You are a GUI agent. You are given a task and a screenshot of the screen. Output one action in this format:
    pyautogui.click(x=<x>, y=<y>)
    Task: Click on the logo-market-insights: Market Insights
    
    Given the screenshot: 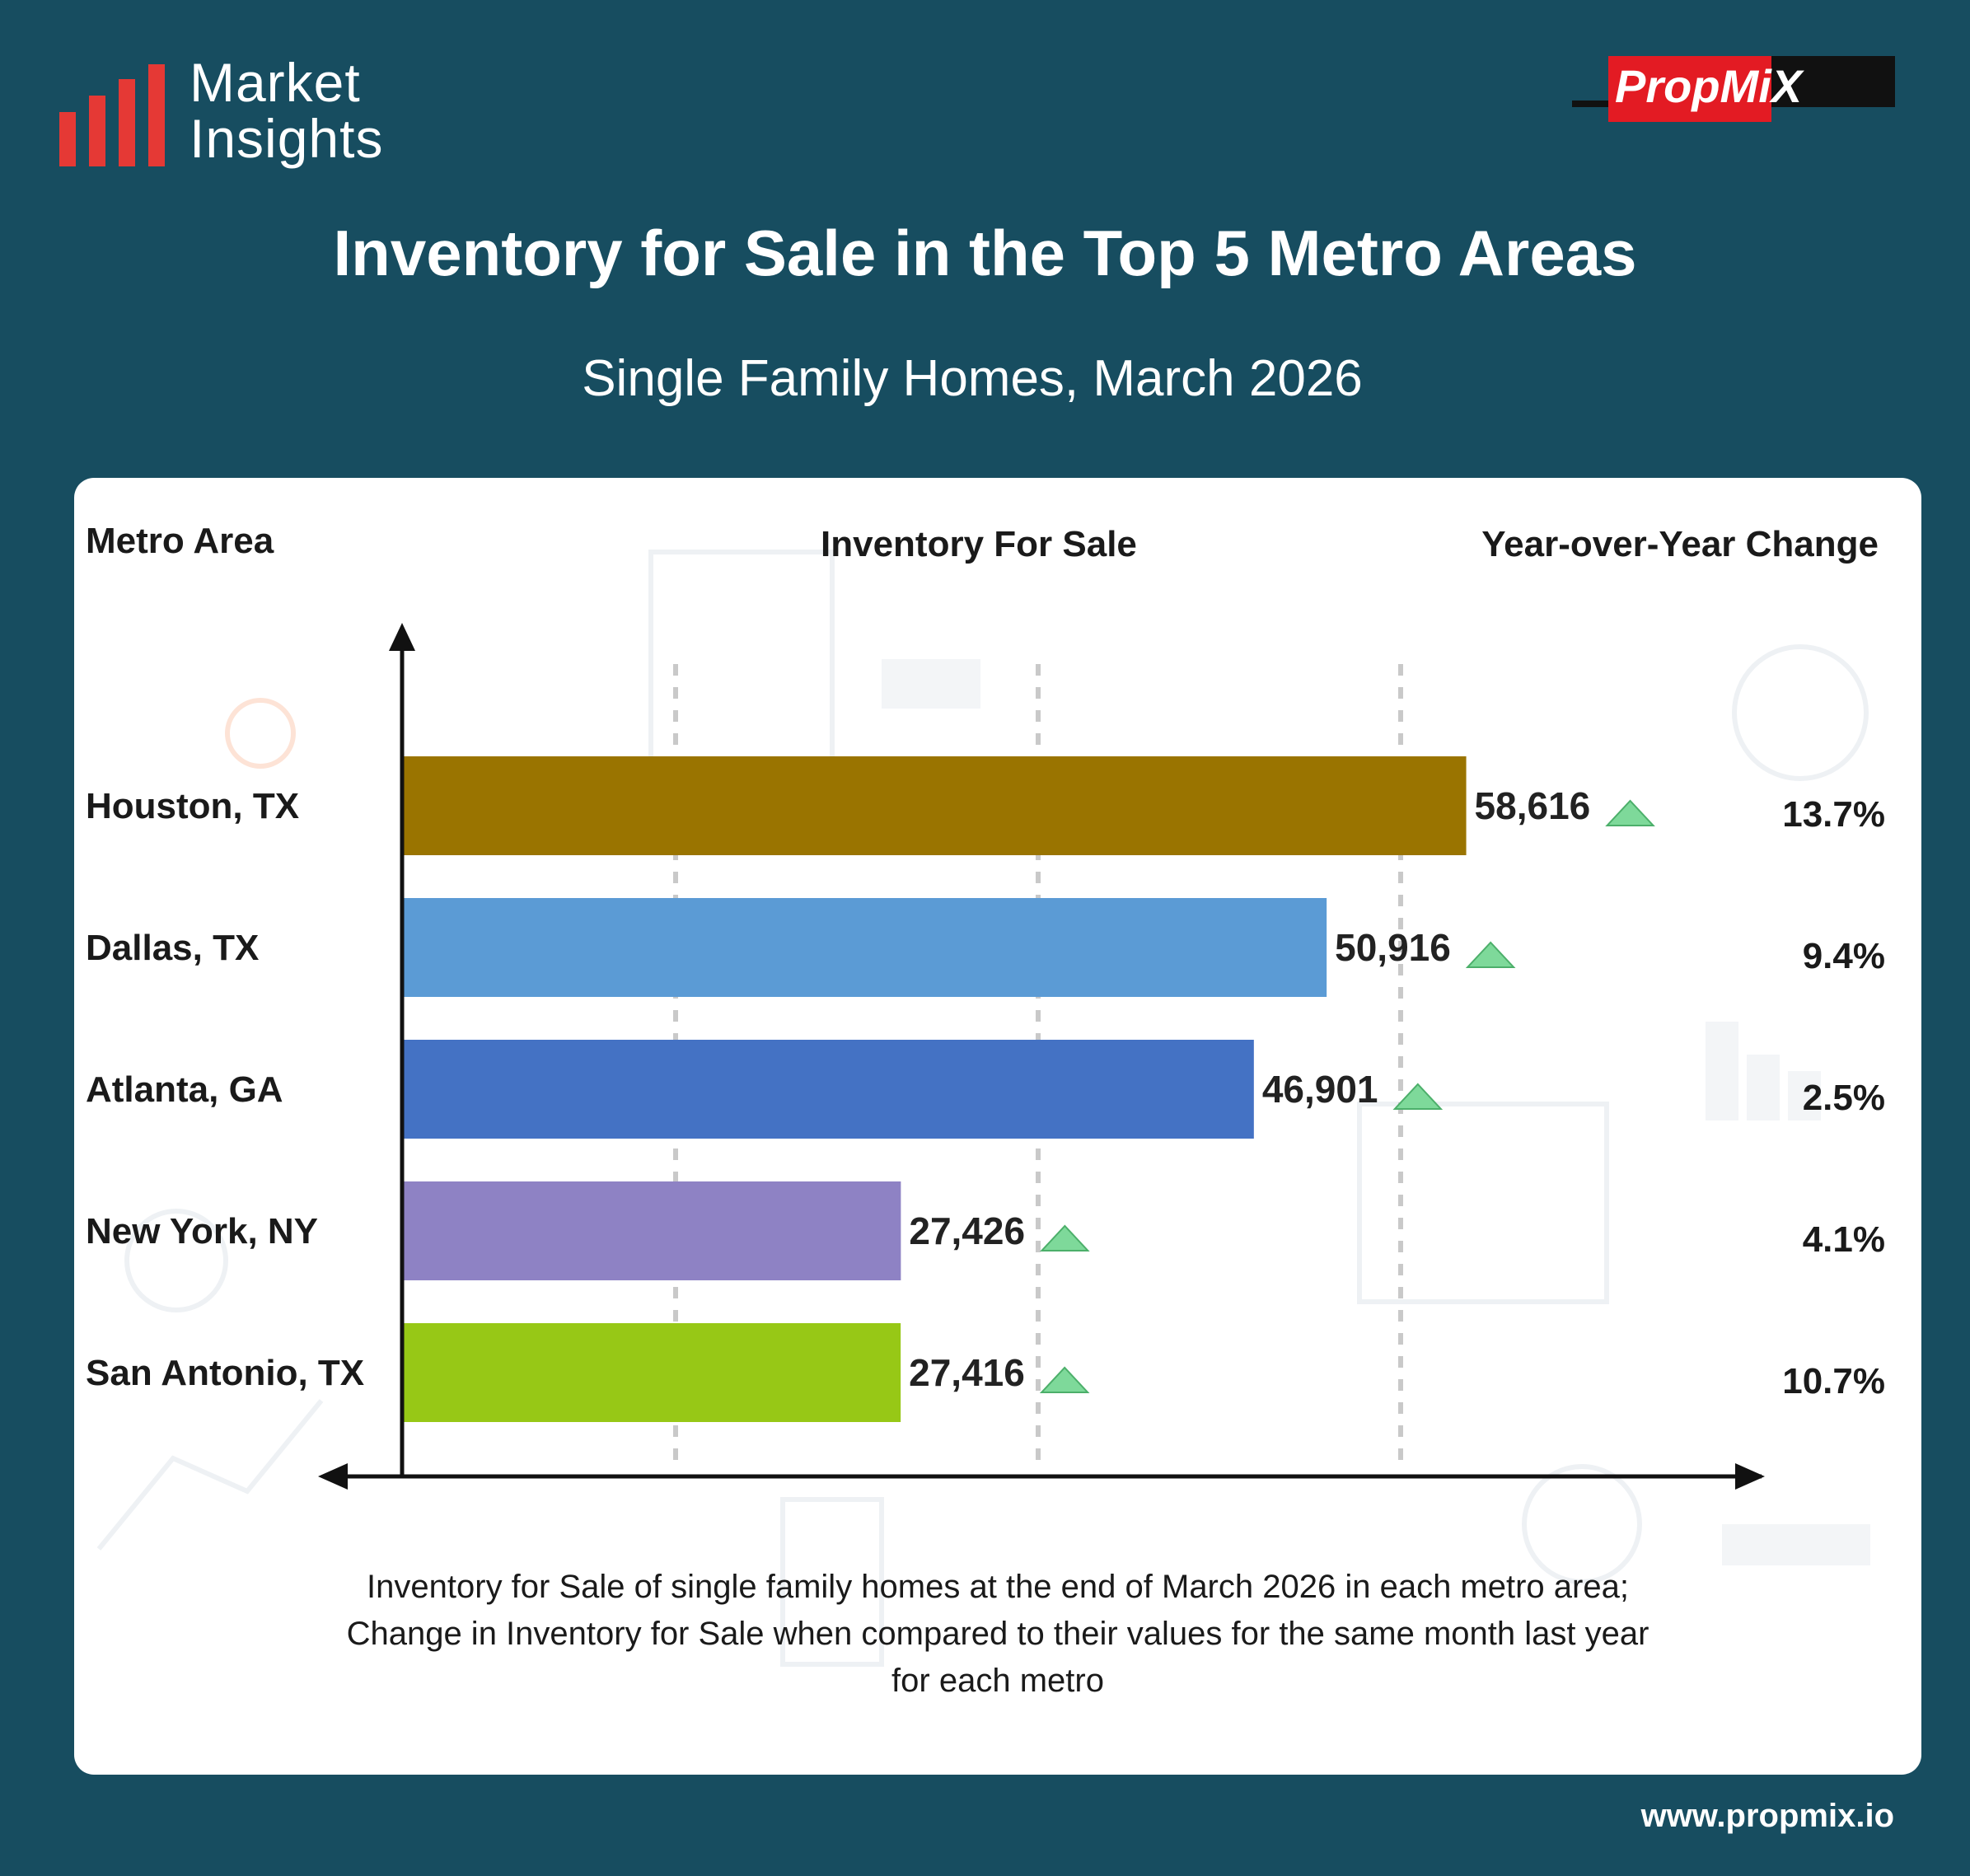 What is the action you would take?
    pyautogui.click(x=221, y=110)
    